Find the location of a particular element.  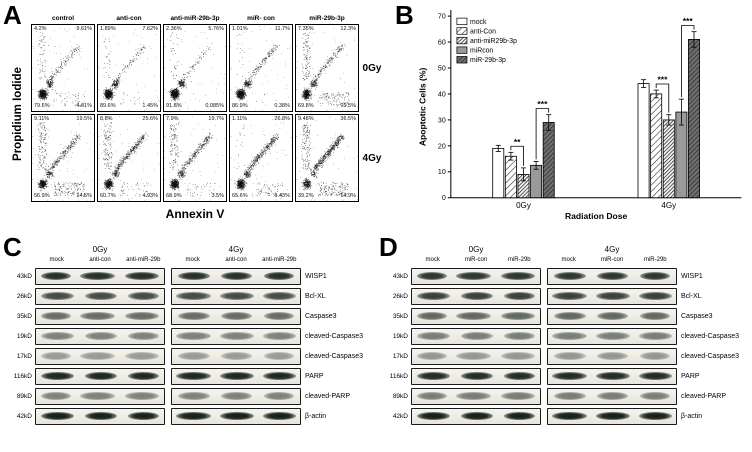

quadrant-ul-value: 7.9% is located at coordinates (172, 119).